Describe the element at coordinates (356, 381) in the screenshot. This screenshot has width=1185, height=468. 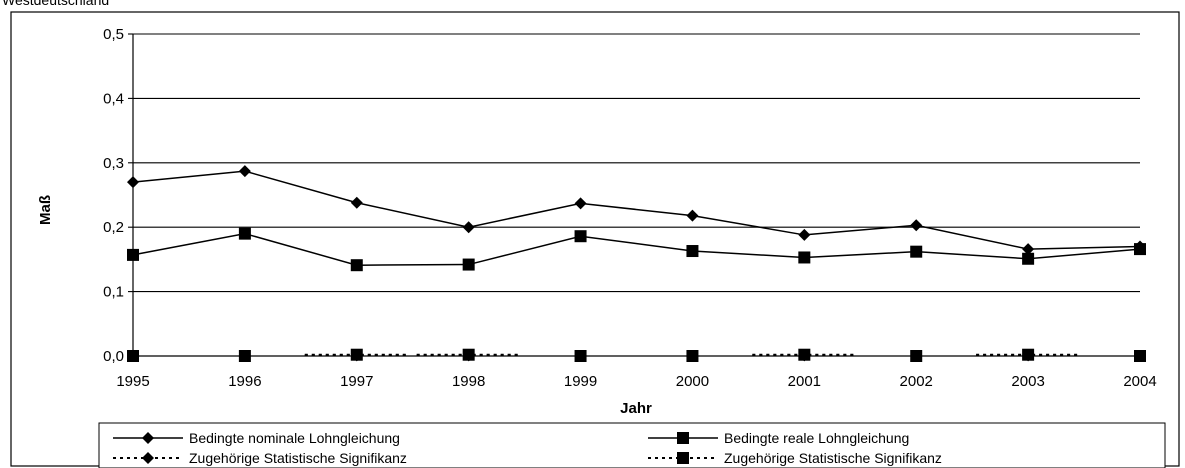
I see `x-tick-label: 1997` at that location.